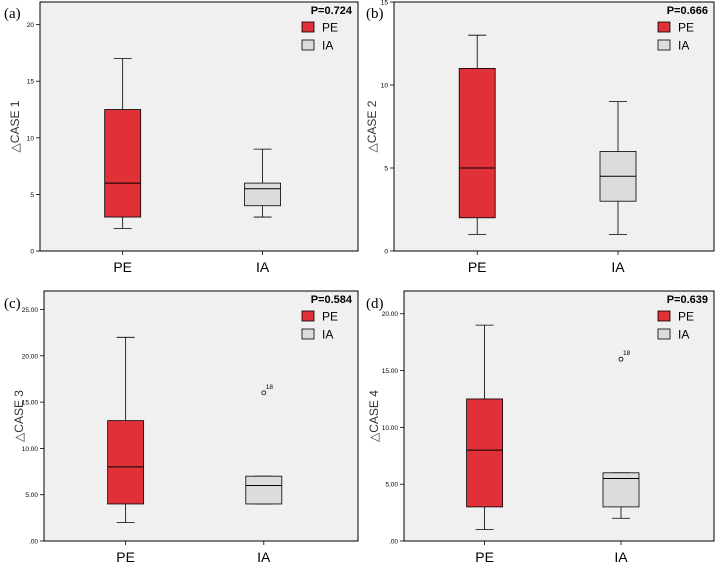 This screenshot has height=567, width=718. What do you see at coordinates (332, 11) in the screenshot?
I see `p-value: P=0.724` at bounding box center [332, 11].